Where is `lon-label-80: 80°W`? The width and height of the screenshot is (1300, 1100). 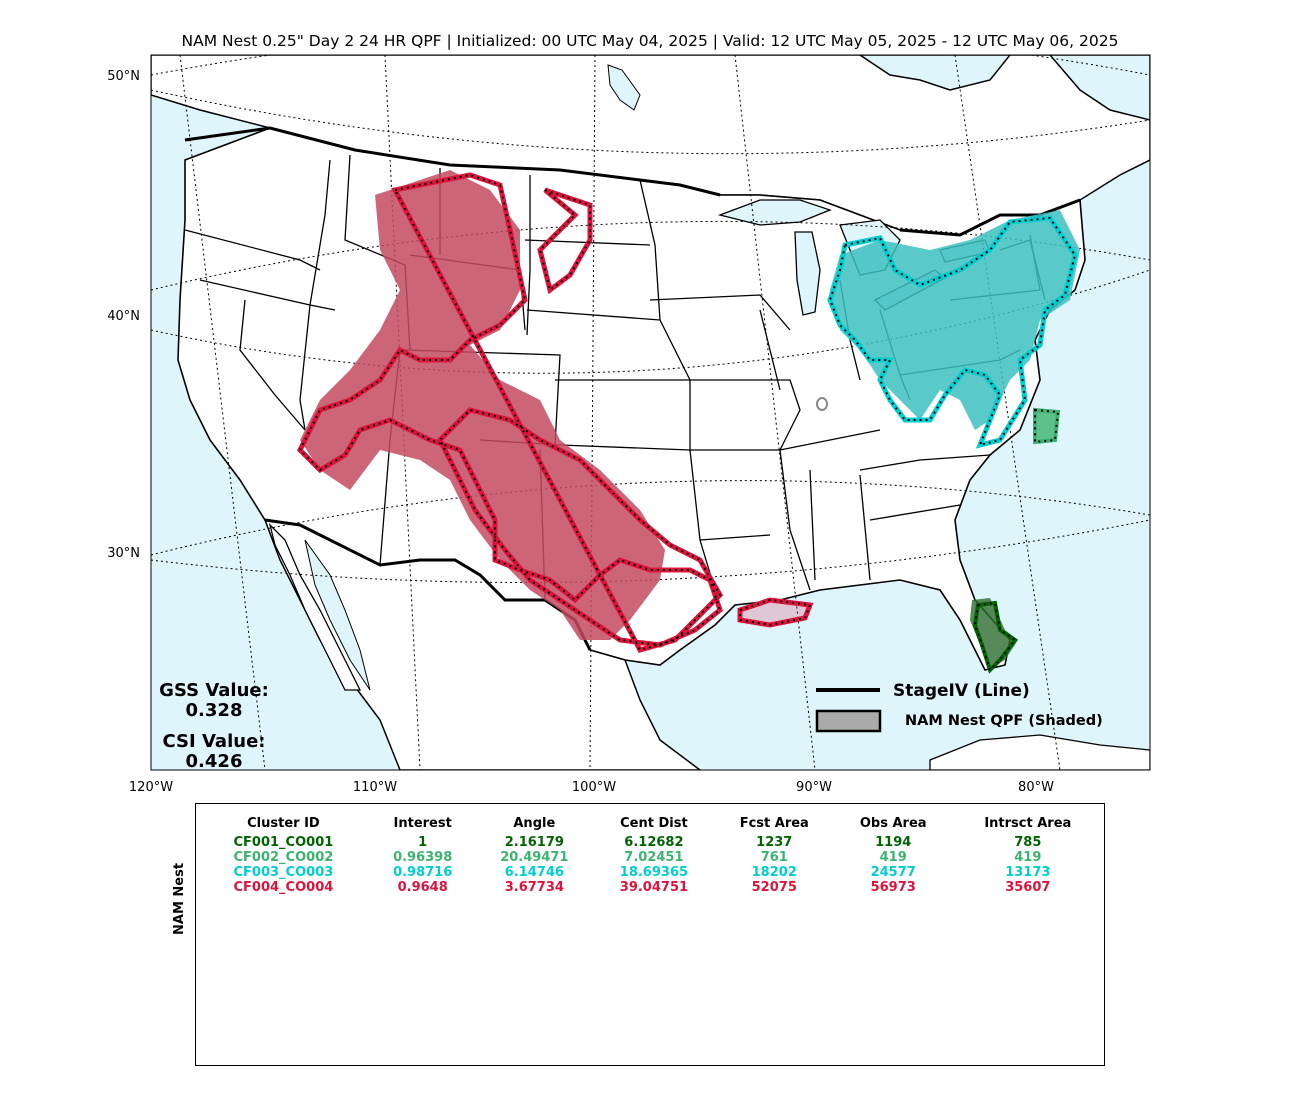 lon-label-80: 80°W is located at coordinates (1036, 787).